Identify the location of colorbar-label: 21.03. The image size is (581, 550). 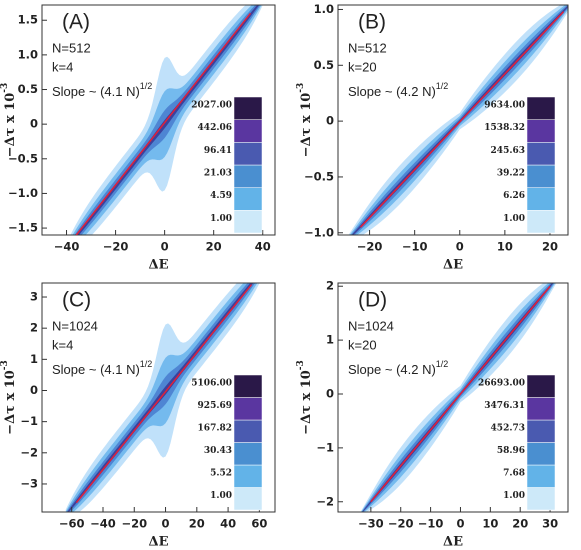
(218, 173).